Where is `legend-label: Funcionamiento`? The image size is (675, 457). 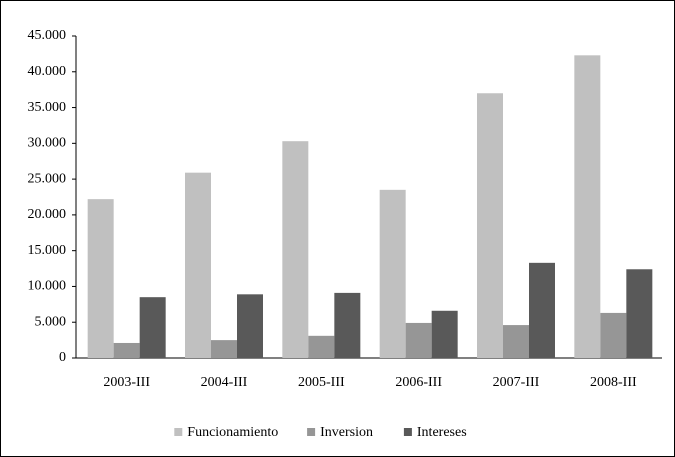 legend-label: Funcionamiento is located at coordinates (232, 432).